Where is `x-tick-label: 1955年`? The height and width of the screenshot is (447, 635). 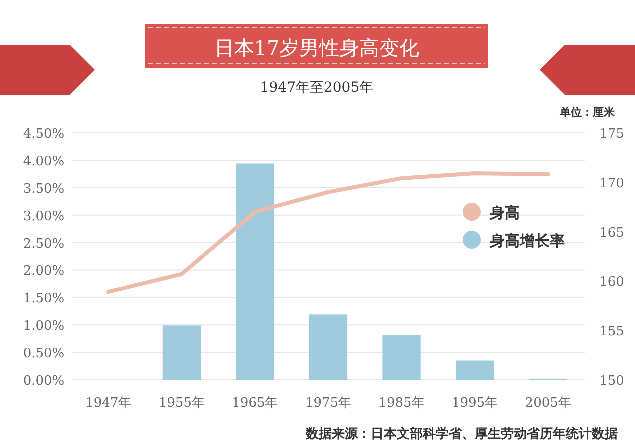 x-tick-label: 1955年 is located at coordinates (181, 403).